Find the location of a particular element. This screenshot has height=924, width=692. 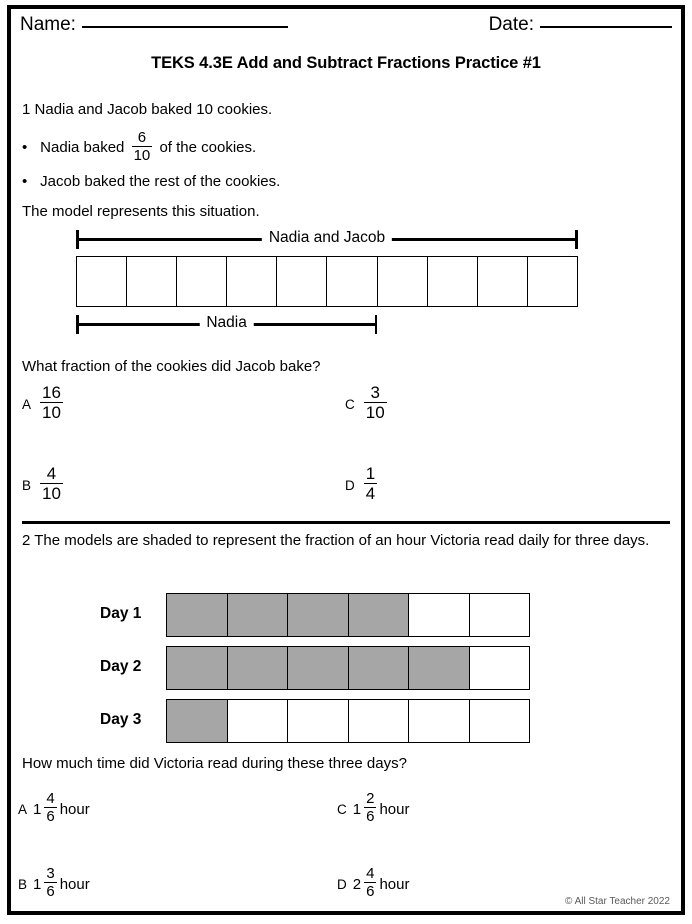

choice-fraction: 3 6 is located at coordinates (50, 882).